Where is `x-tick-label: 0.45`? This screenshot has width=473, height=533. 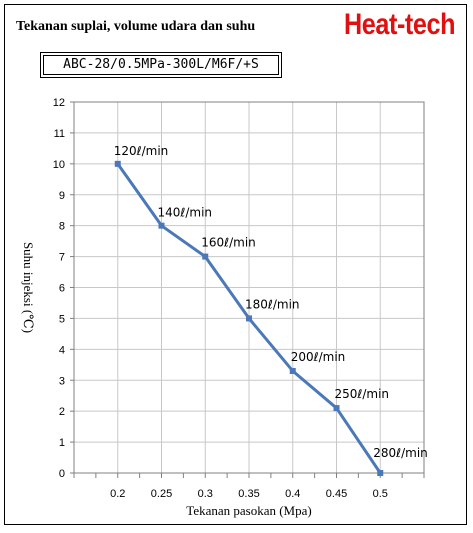
x-tick-label: 0.45 is located at coordinates (336, 494).